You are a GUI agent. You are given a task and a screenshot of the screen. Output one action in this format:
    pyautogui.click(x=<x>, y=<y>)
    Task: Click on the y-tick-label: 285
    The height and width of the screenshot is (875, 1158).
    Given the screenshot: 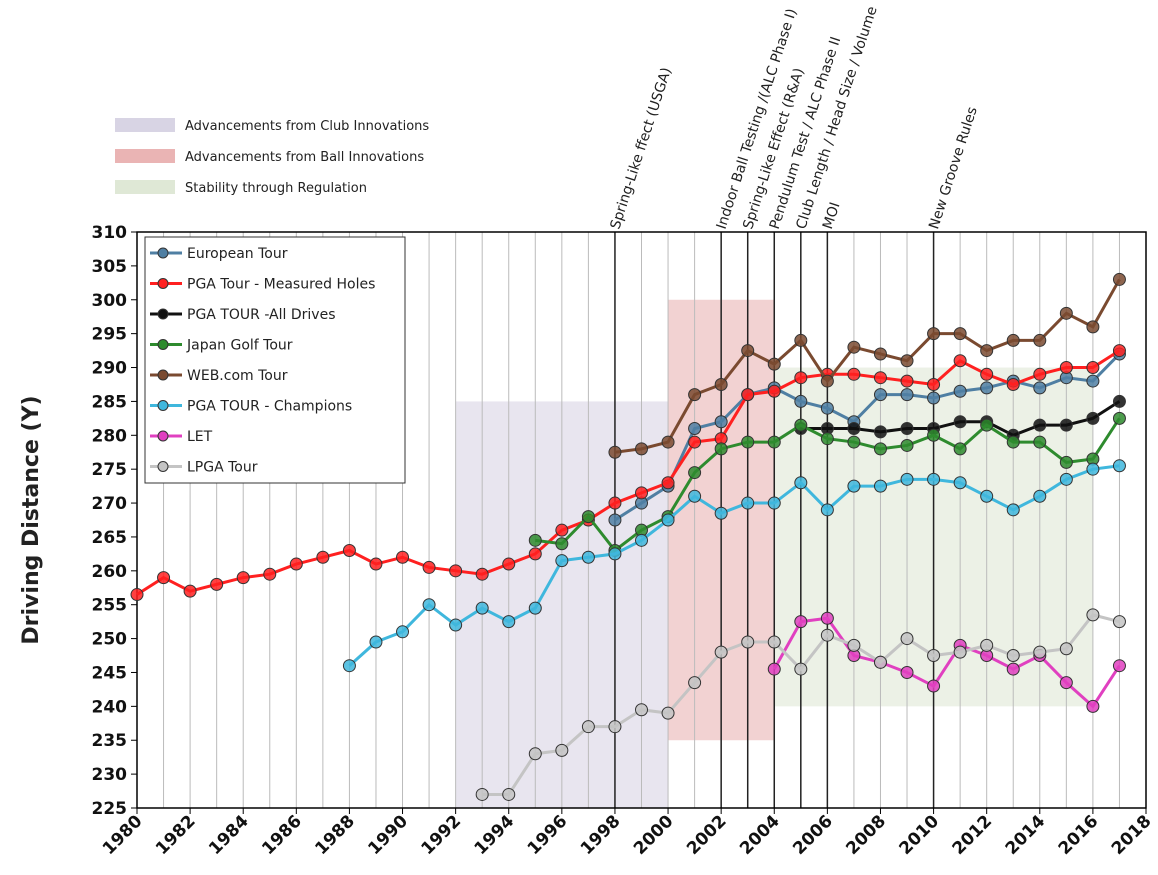 What is the action you would take?
    pyautogui.click(x=110, y=402)
    